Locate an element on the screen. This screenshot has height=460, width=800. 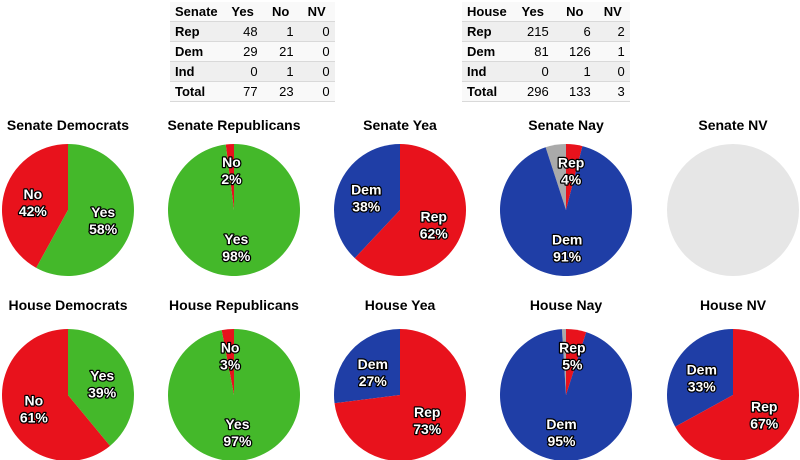
table-row: Total 296 133 3 is located at coordinates (546, 91).